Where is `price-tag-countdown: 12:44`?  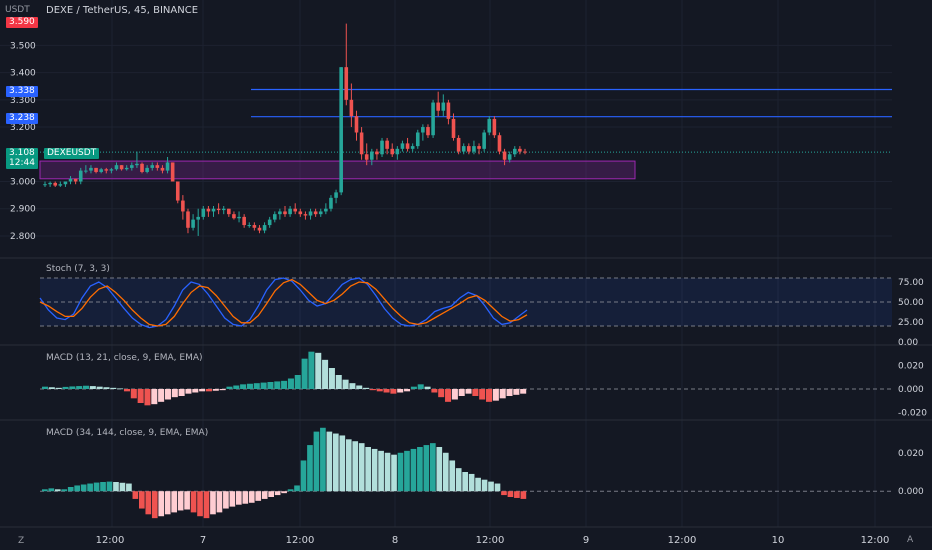 price-tag-countdown: 12:44 is located at coordinates (22, 163).